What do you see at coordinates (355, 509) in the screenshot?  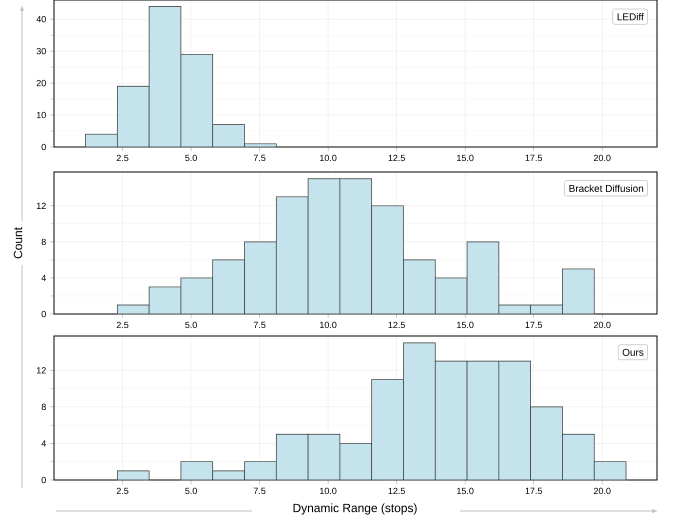 I see `x-axis-title: Dynamic Range (stops)` at bounding box center [355, 509].